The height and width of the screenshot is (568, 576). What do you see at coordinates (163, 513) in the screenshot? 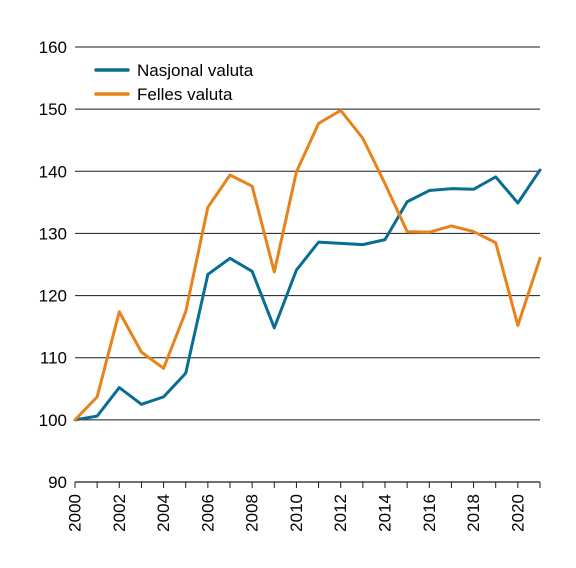
I see `x-tick-label: 2004` at bounding box center [163, 513].